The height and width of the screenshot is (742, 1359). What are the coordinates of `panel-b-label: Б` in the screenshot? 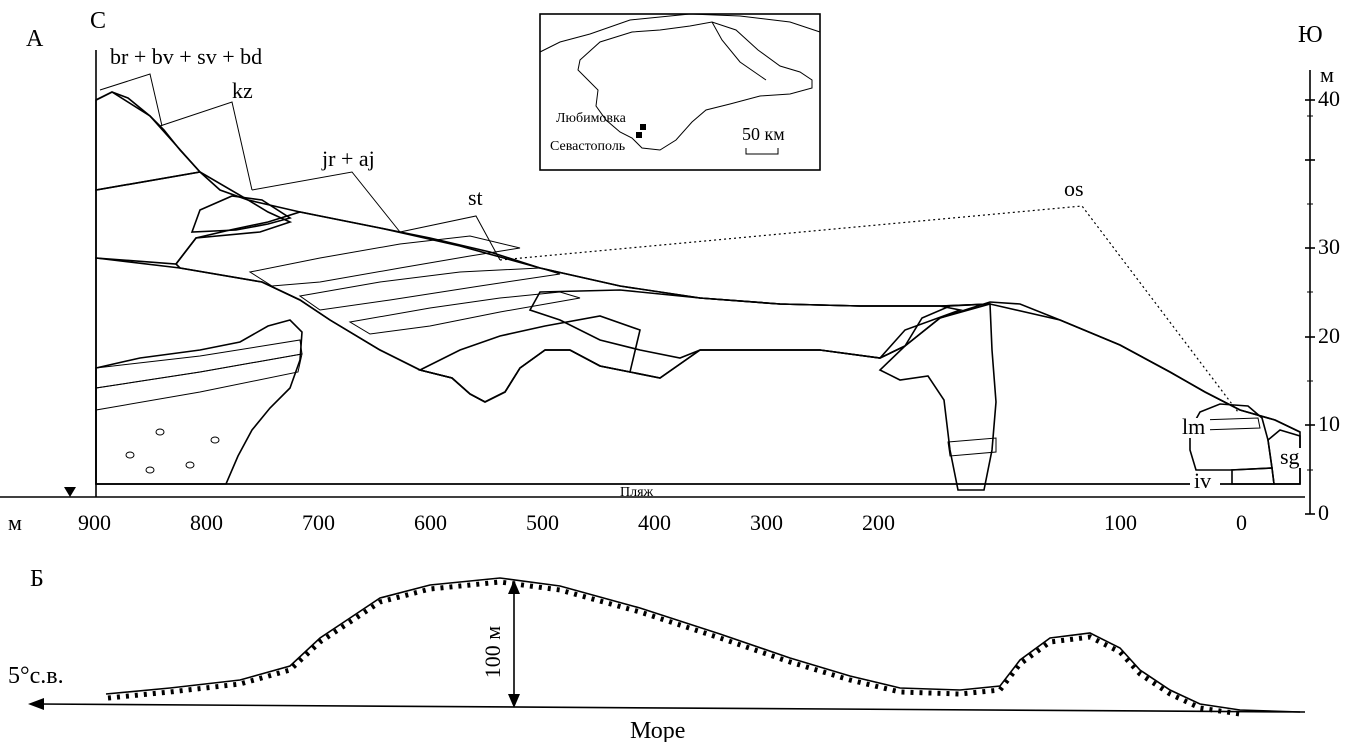 It's located at (37, 579).